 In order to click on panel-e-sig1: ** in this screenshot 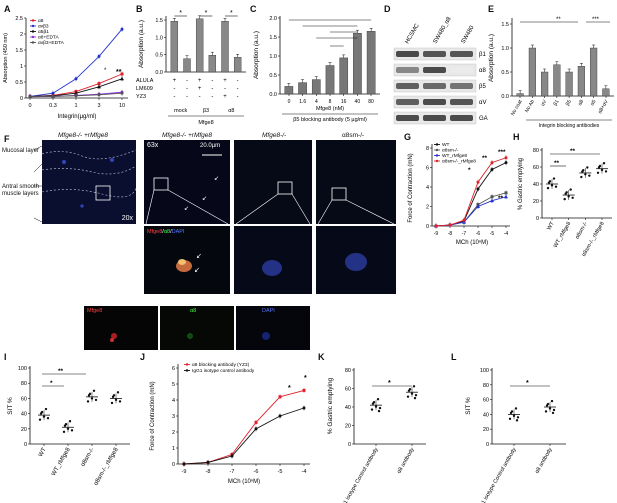, I will do `click(558, 20)`.